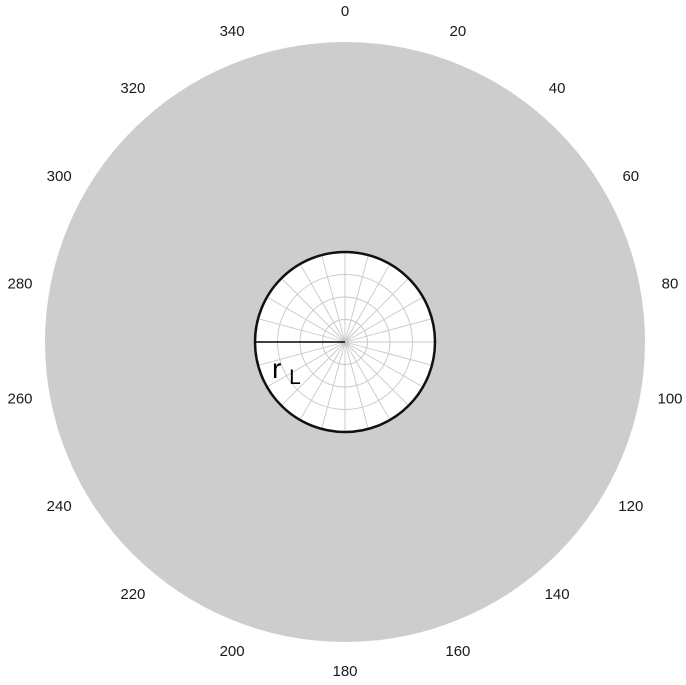  I want to click on angle-label-140: 140, so click(557, 594).